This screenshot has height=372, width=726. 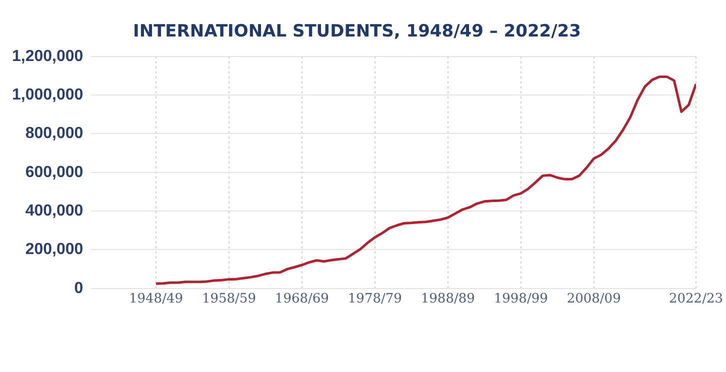 I want to click on x-tick-label: 1968/69, so click(x=301, y=299).